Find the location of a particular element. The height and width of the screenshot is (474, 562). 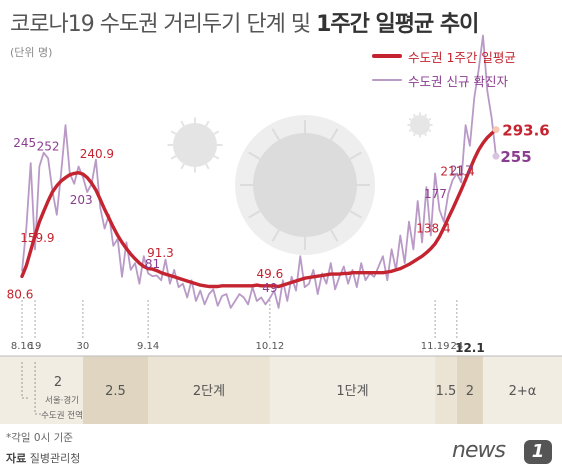

logo-text: news is located at coordinates (479, 450).